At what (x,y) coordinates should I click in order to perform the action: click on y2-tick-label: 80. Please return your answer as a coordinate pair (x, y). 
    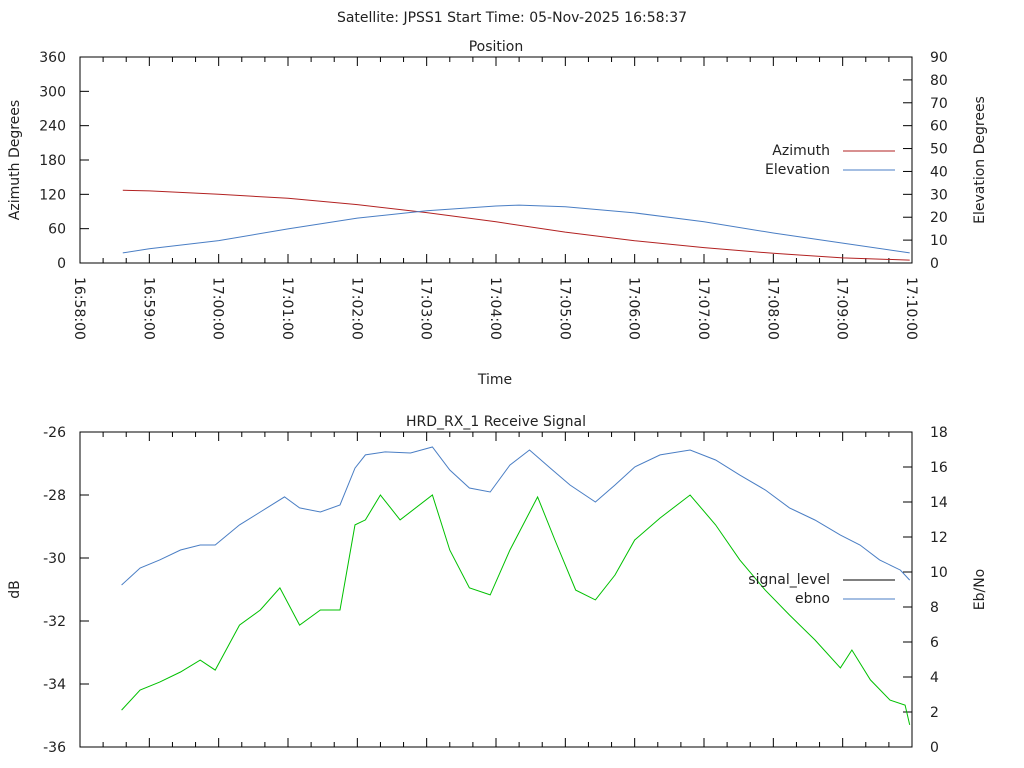
    Looking at the image, I should click on (939, 81).